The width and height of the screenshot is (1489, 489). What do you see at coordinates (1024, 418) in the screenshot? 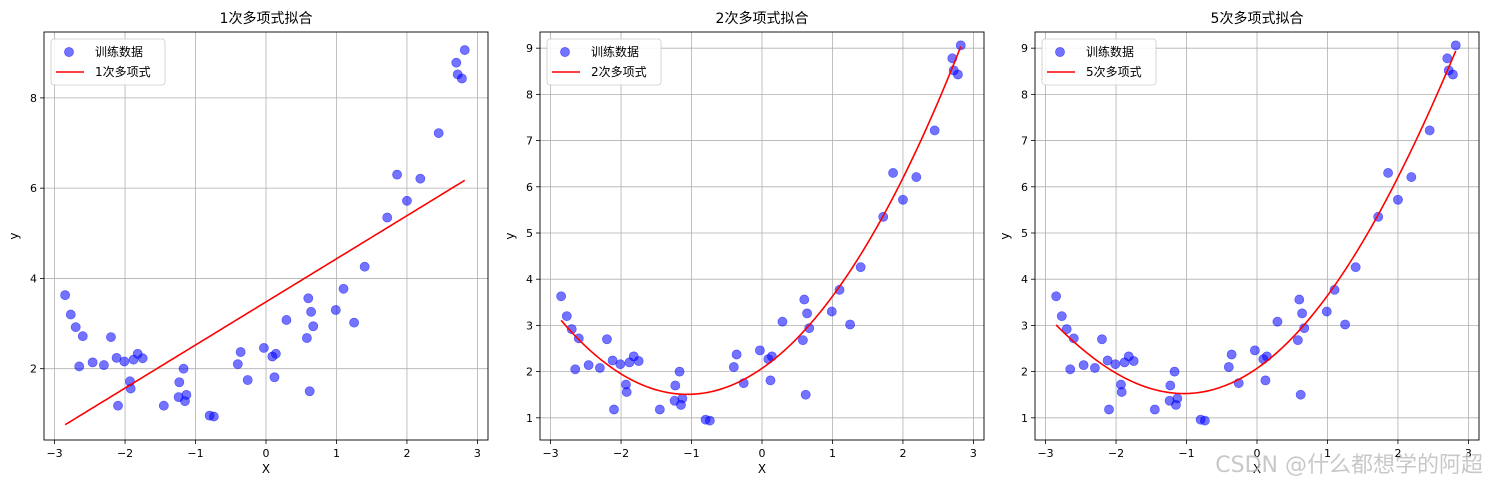
I see `y-tick-label: 1` at bounding box center [1024, 418].